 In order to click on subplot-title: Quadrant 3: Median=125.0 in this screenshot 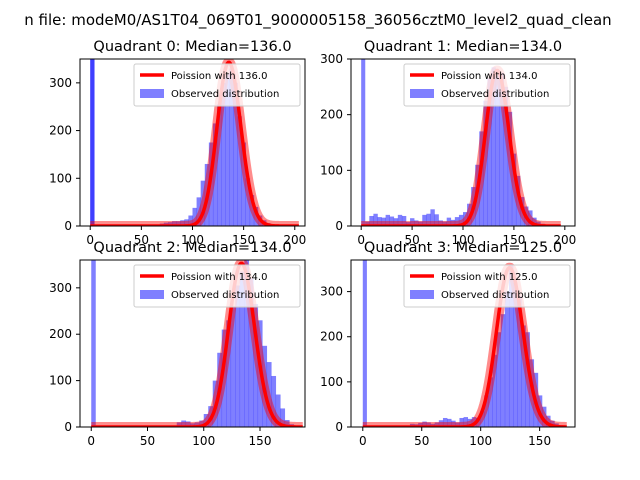, I will do `click(463, 248)`.